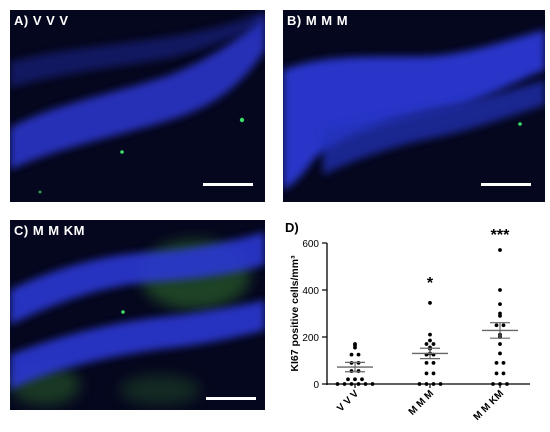  Describe the element at coordinates (310, 244) in the screenshot. I see `y-tick-label: 600` at that location.